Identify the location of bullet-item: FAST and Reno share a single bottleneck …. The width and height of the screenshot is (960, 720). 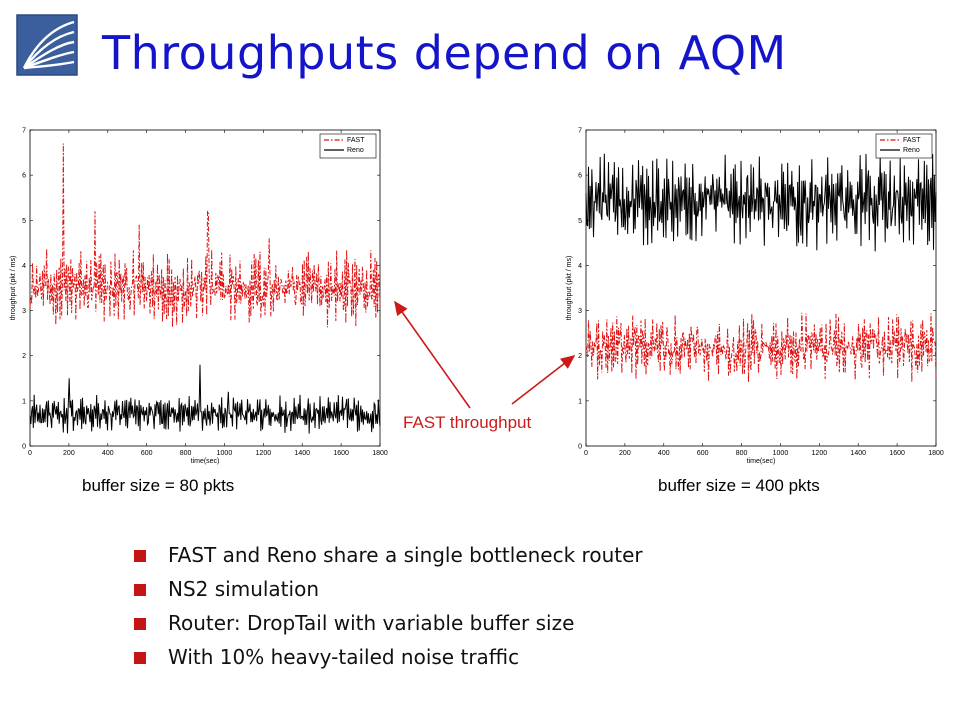
(387, 555).